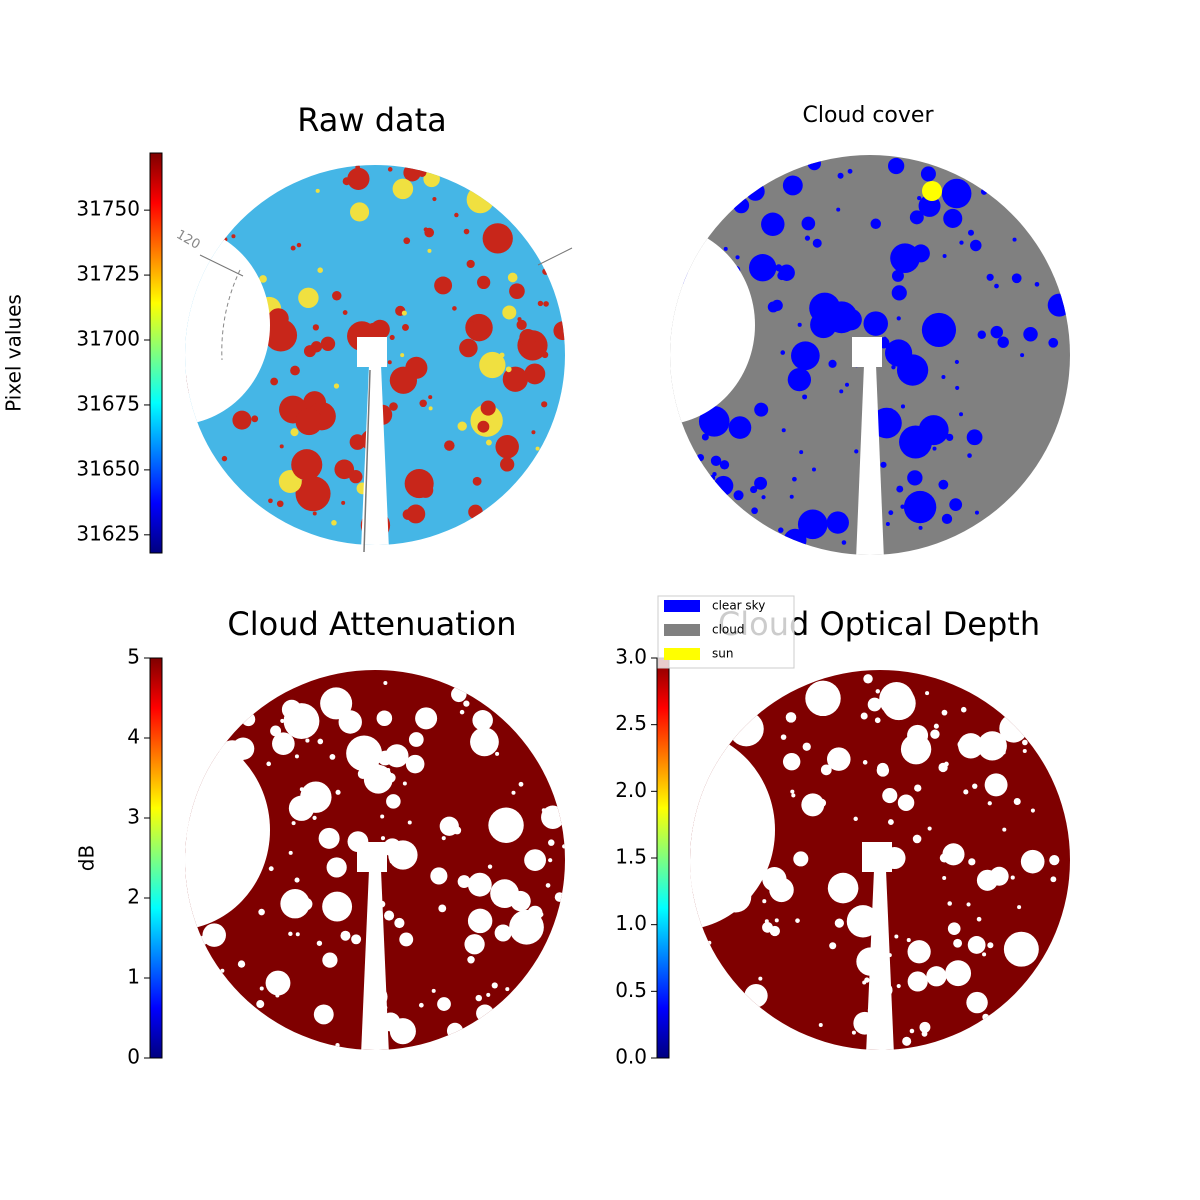  I want to click on legend-label: cloud, so click(728, 630).